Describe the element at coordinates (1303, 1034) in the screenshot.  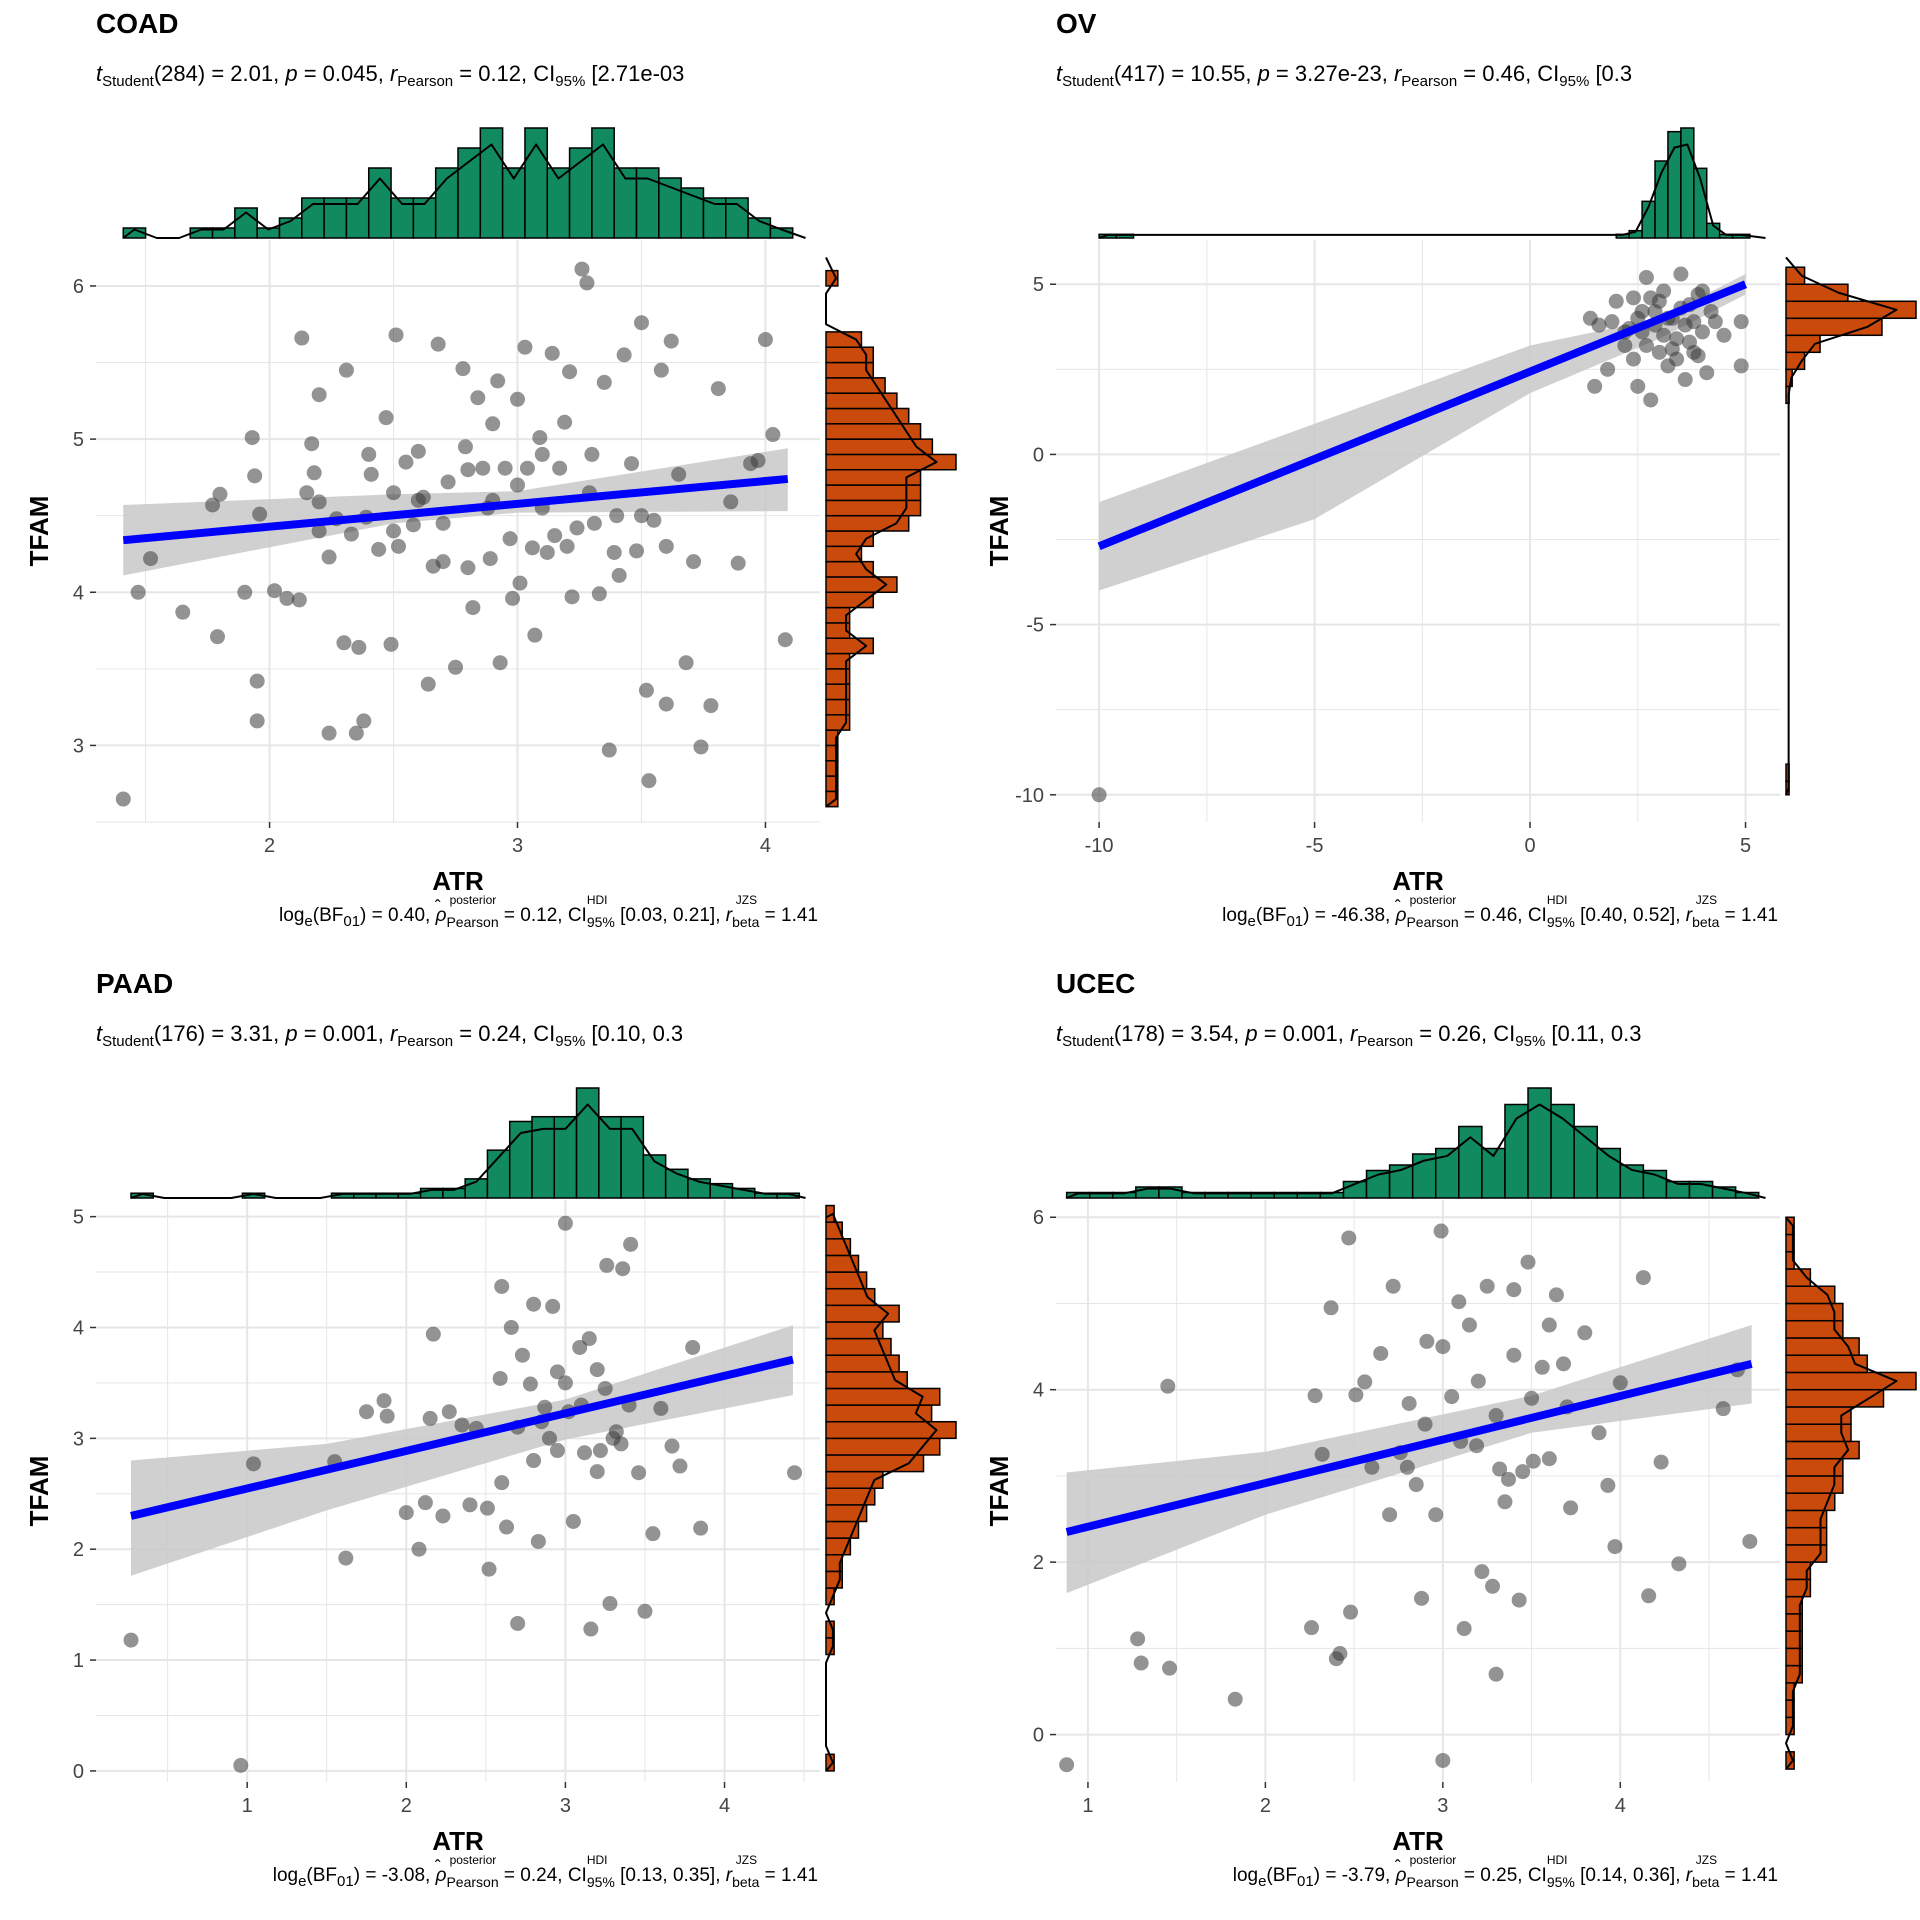
I see `p-value: = 0.001,` at that location.